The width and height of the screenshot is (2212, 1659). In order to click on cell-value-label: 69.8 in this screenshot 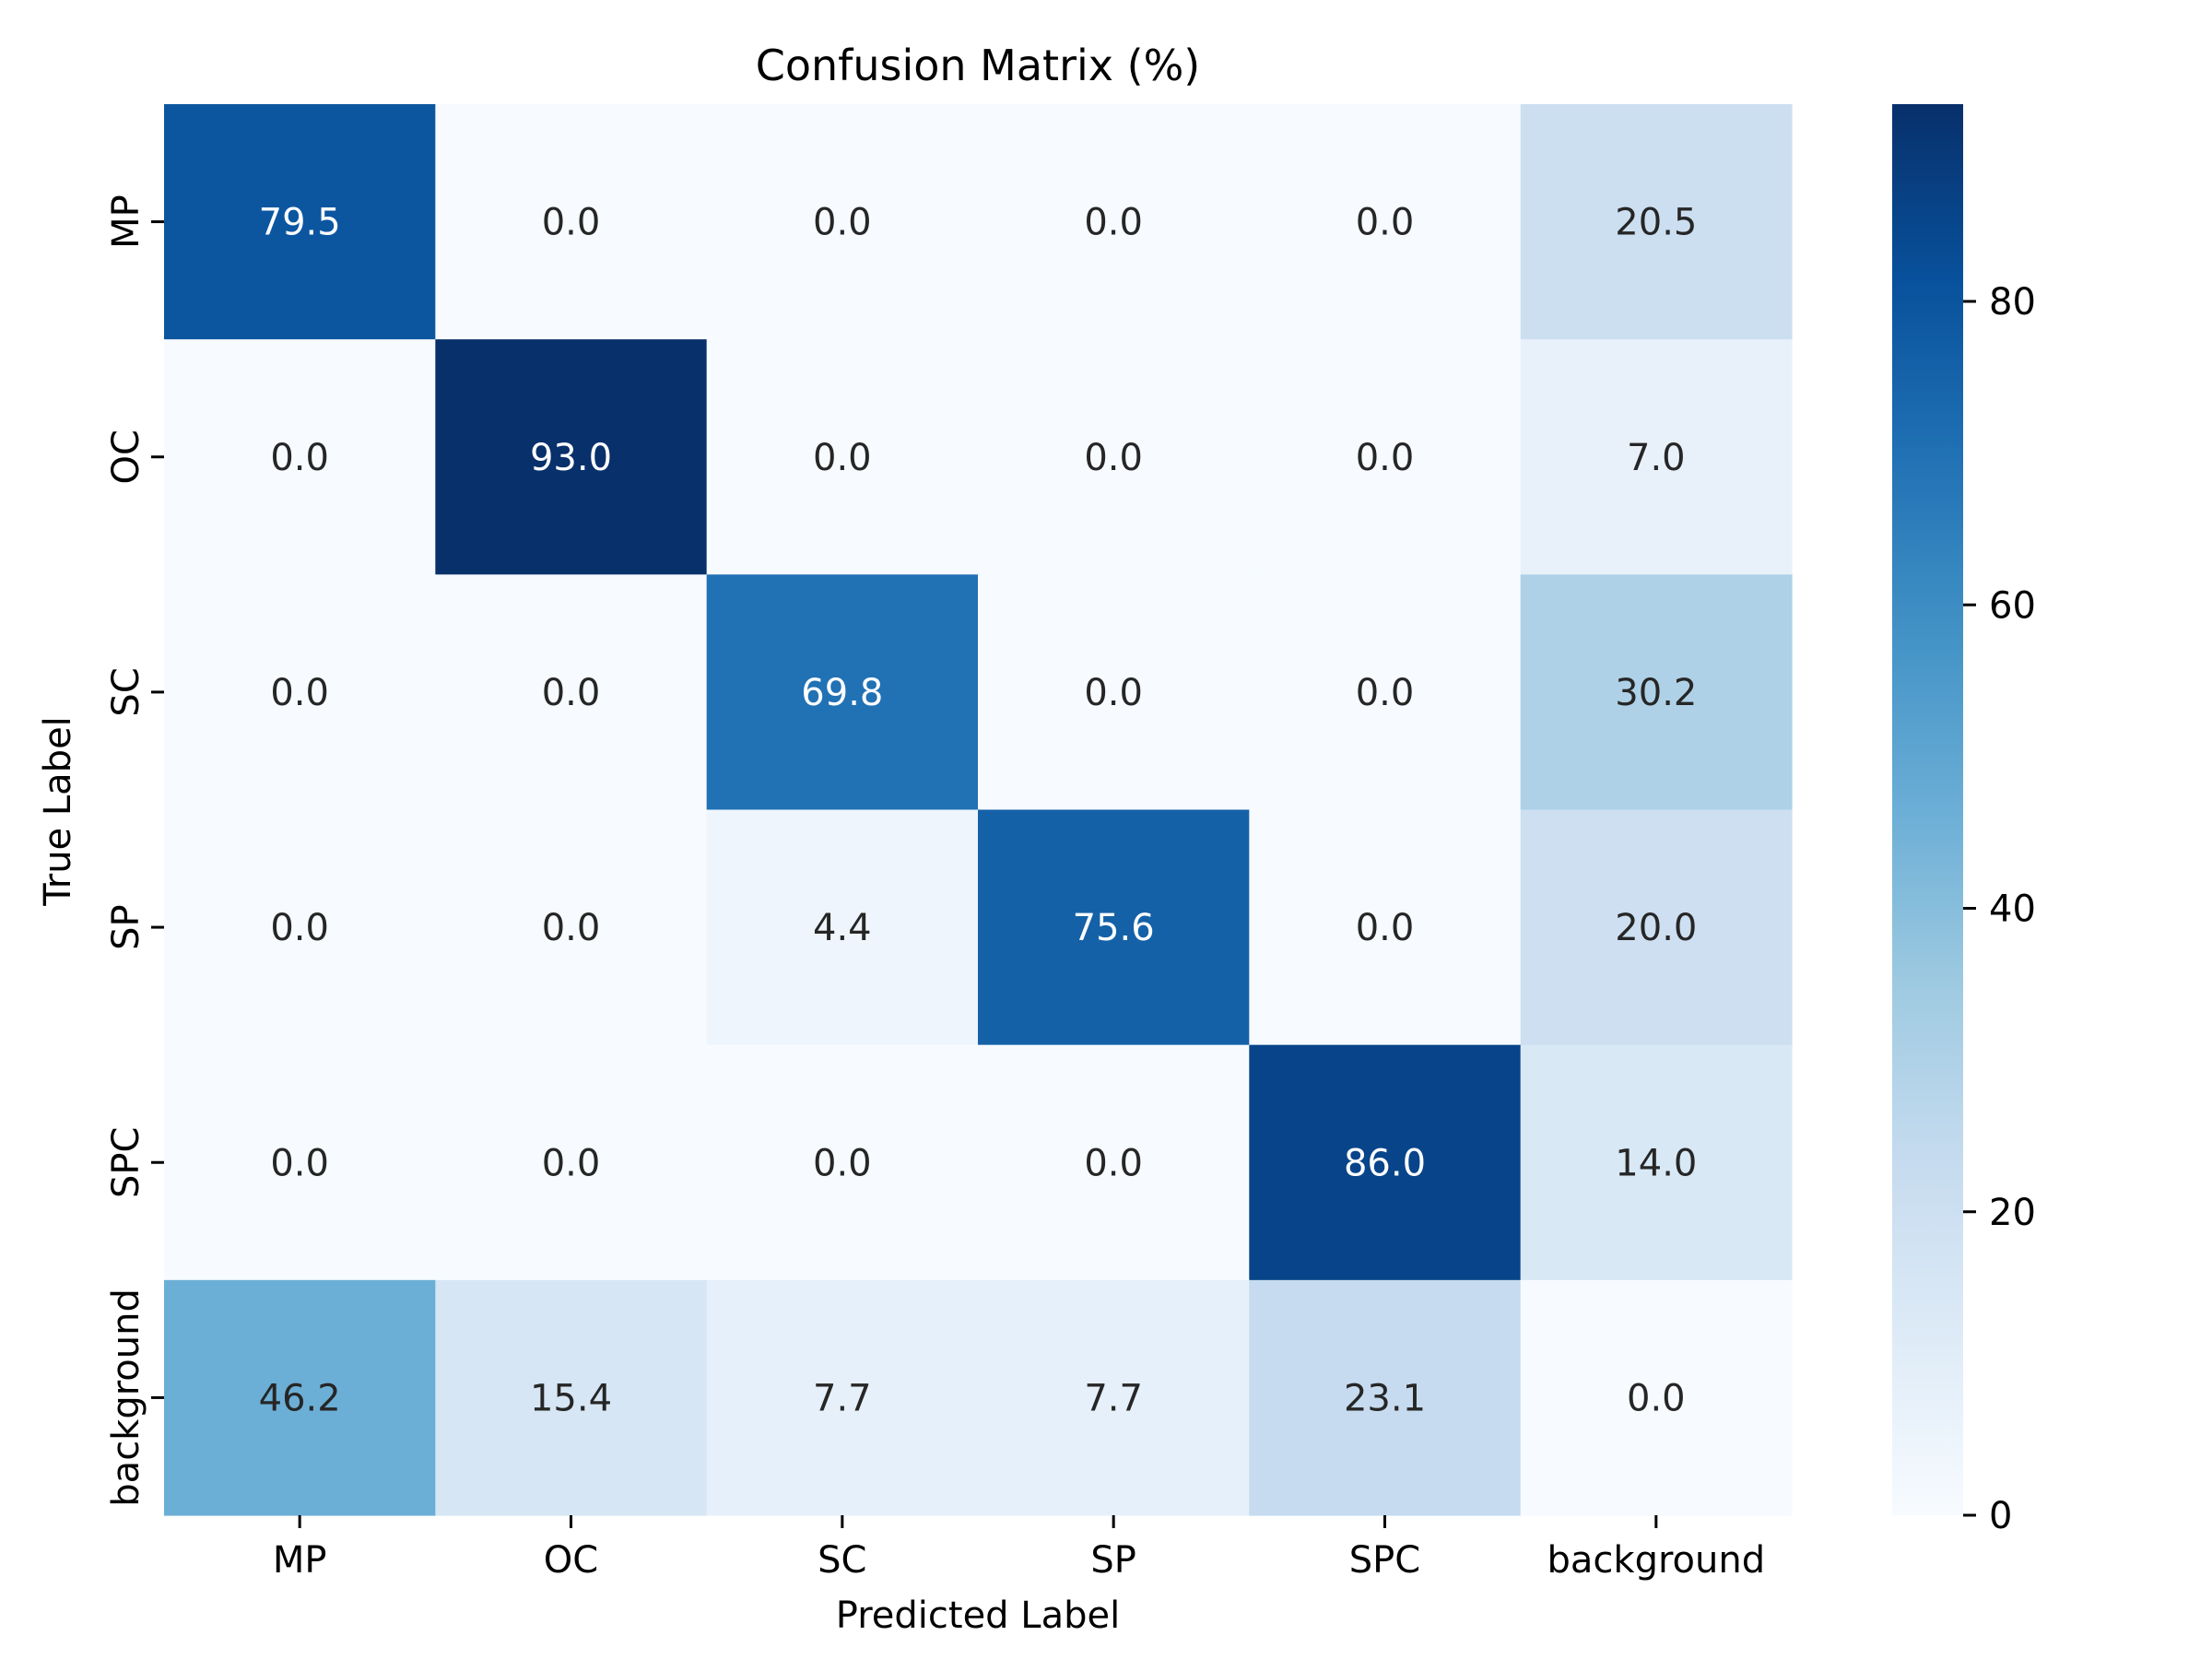, I will do `click(842, 693)`.